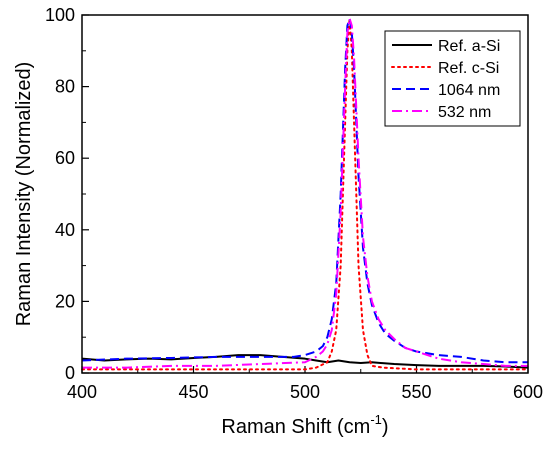 Image resolution: width=550 pixels, height=450 pixels. I want to click on y-tick-label: 60, so click(65, 158).